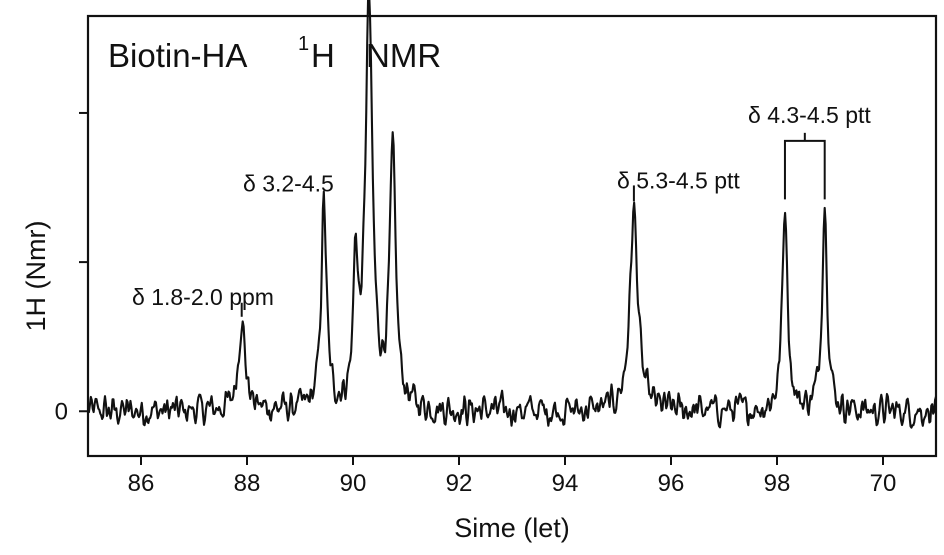 Image resolution: width=944 pixels, height=555 pixels. I want to click on x-tick-label: 96, so click(671, 483).